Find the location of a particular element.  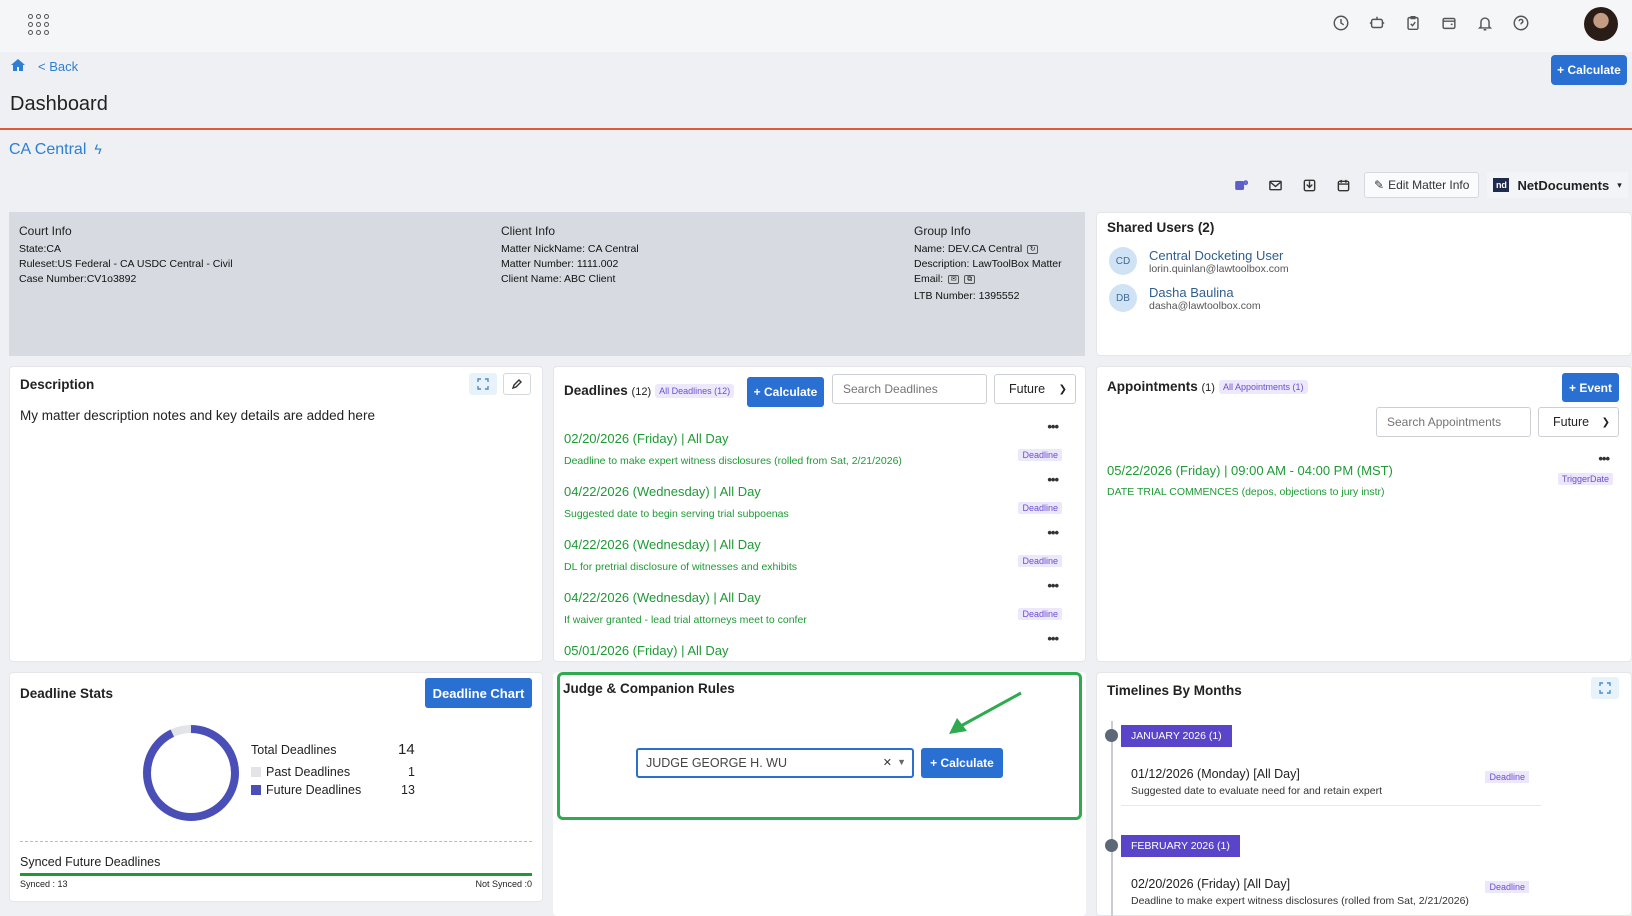

timeline-item-title: 02/20/2026 (Friday) [All Day] is located at coordinates (1211, 884).